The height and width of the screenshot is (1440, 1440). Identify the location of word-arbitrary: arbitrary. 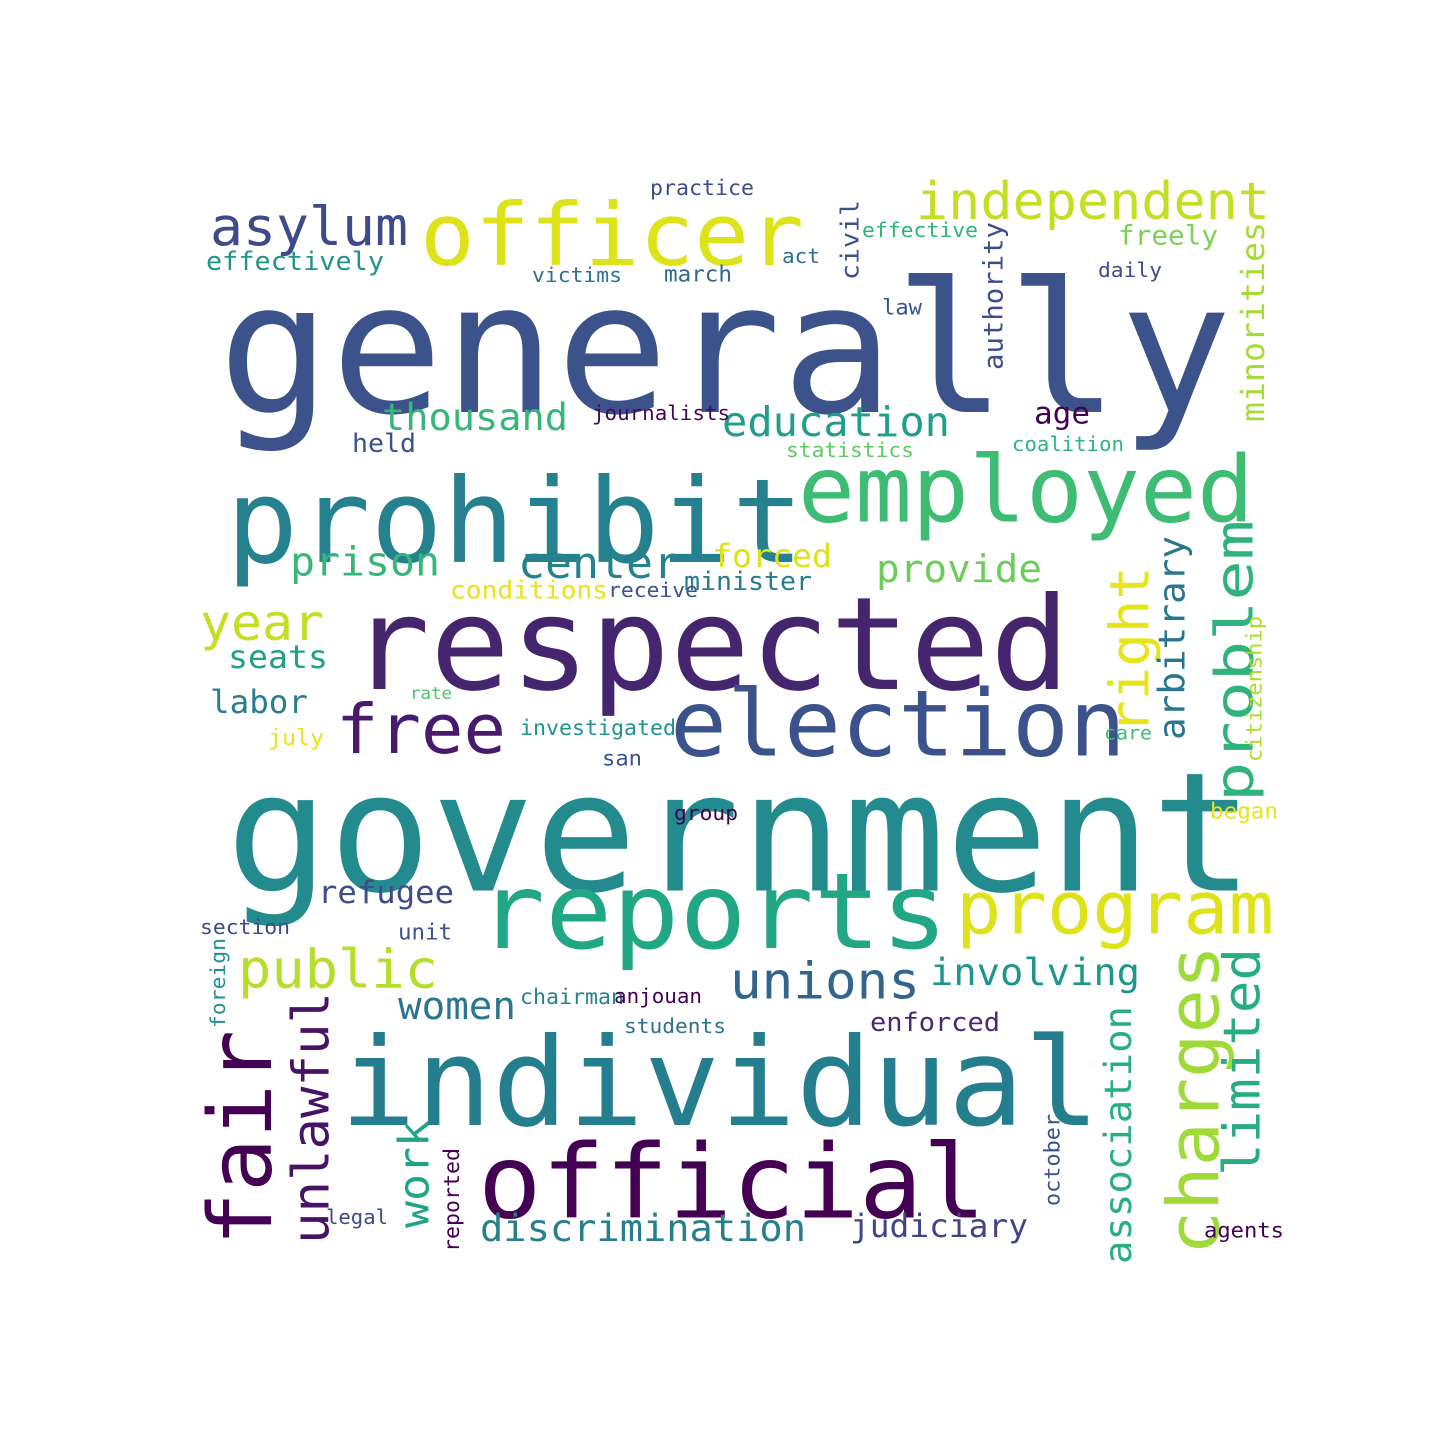
(1172, 638).